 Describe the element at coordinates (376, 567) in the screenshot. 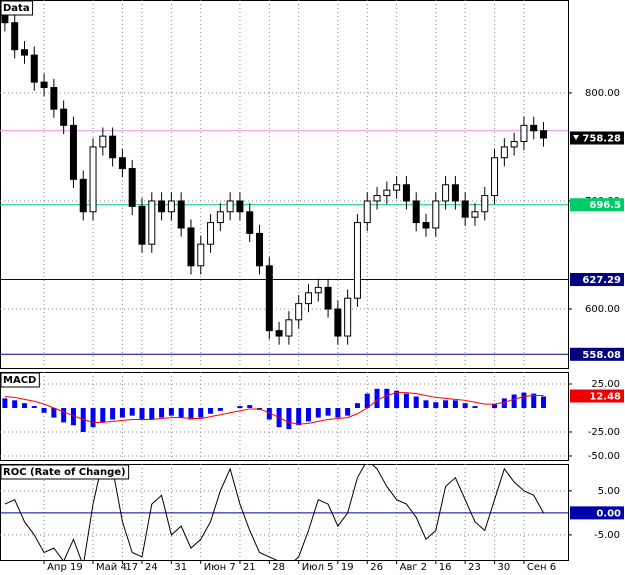

I see `x-tick-label: 26` at that location.